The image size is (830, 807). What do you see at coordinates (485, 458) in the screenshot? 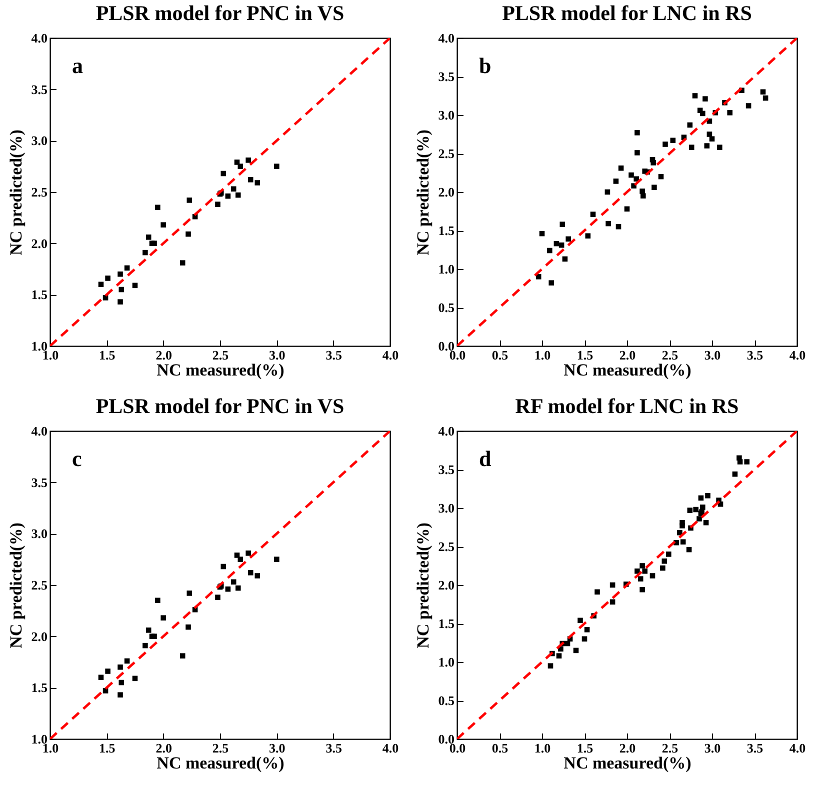
I see `annotation: d` at bounding box center [485, 458].